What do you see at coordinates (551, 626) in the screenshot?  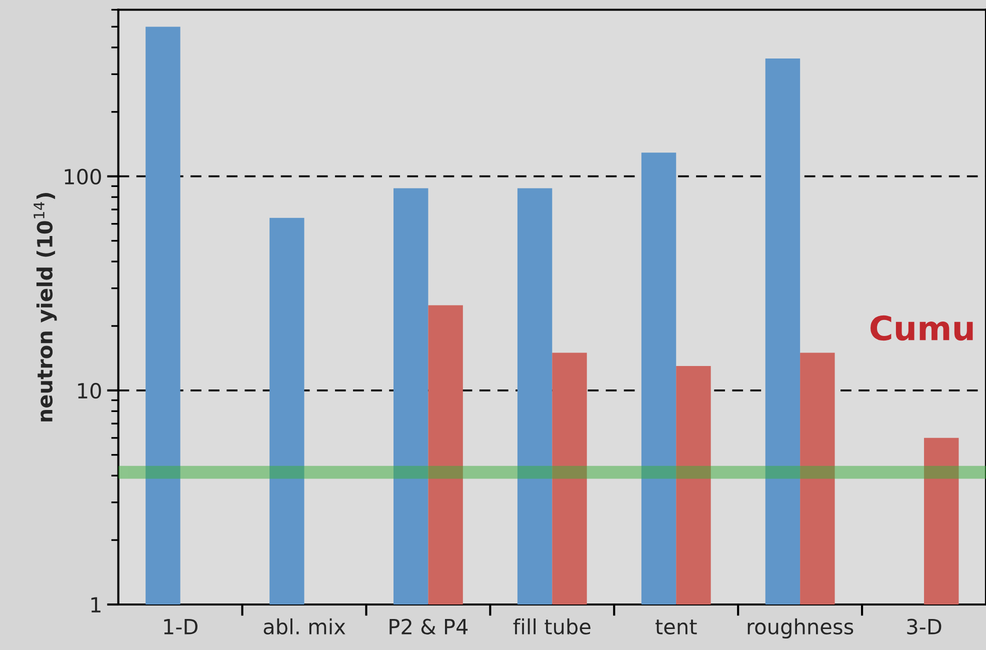 I see `x-tick-label: fill tube` at bounding box center [551, 626].